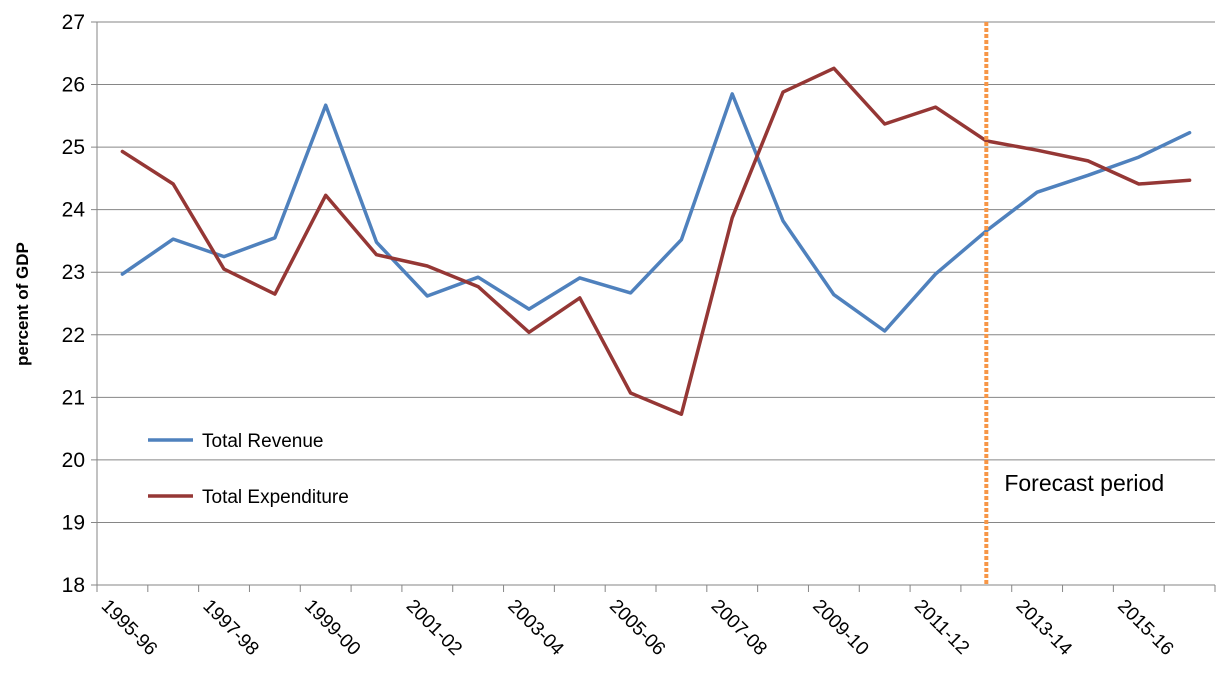 This screenshot has width=1219, height=678. What do you see at coordinates (73, 272) in the screenshot?
I see `y-tick-label: 23` at bounding box center [73, 272].